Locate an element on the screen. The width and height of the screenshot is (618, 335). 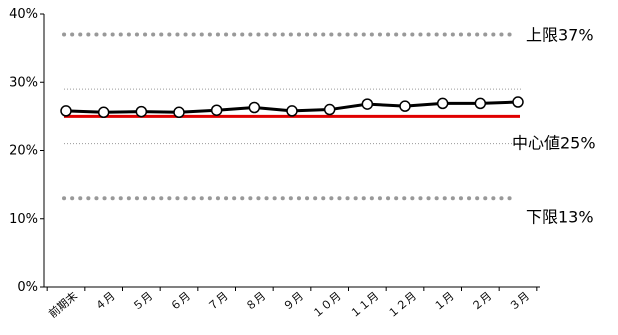
annotations: 上限37% 中心値25% 下限13% is located at coordinates (554, 125).